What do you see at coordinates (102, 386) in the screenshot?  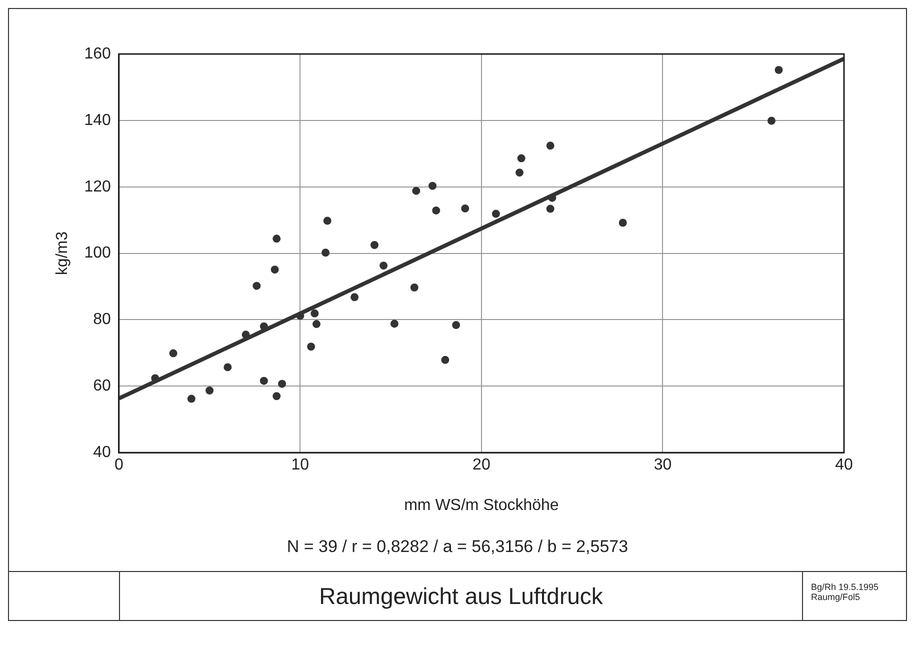 I see `y-tick-label: 60` at bounding box center [102, 386].